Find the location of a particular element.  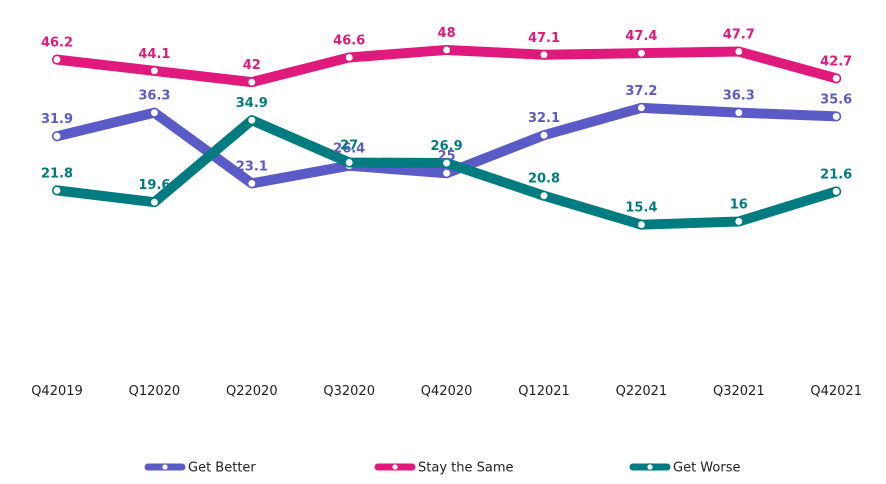

x-tick-label: Q42019 is located at coordinates (57, 391).